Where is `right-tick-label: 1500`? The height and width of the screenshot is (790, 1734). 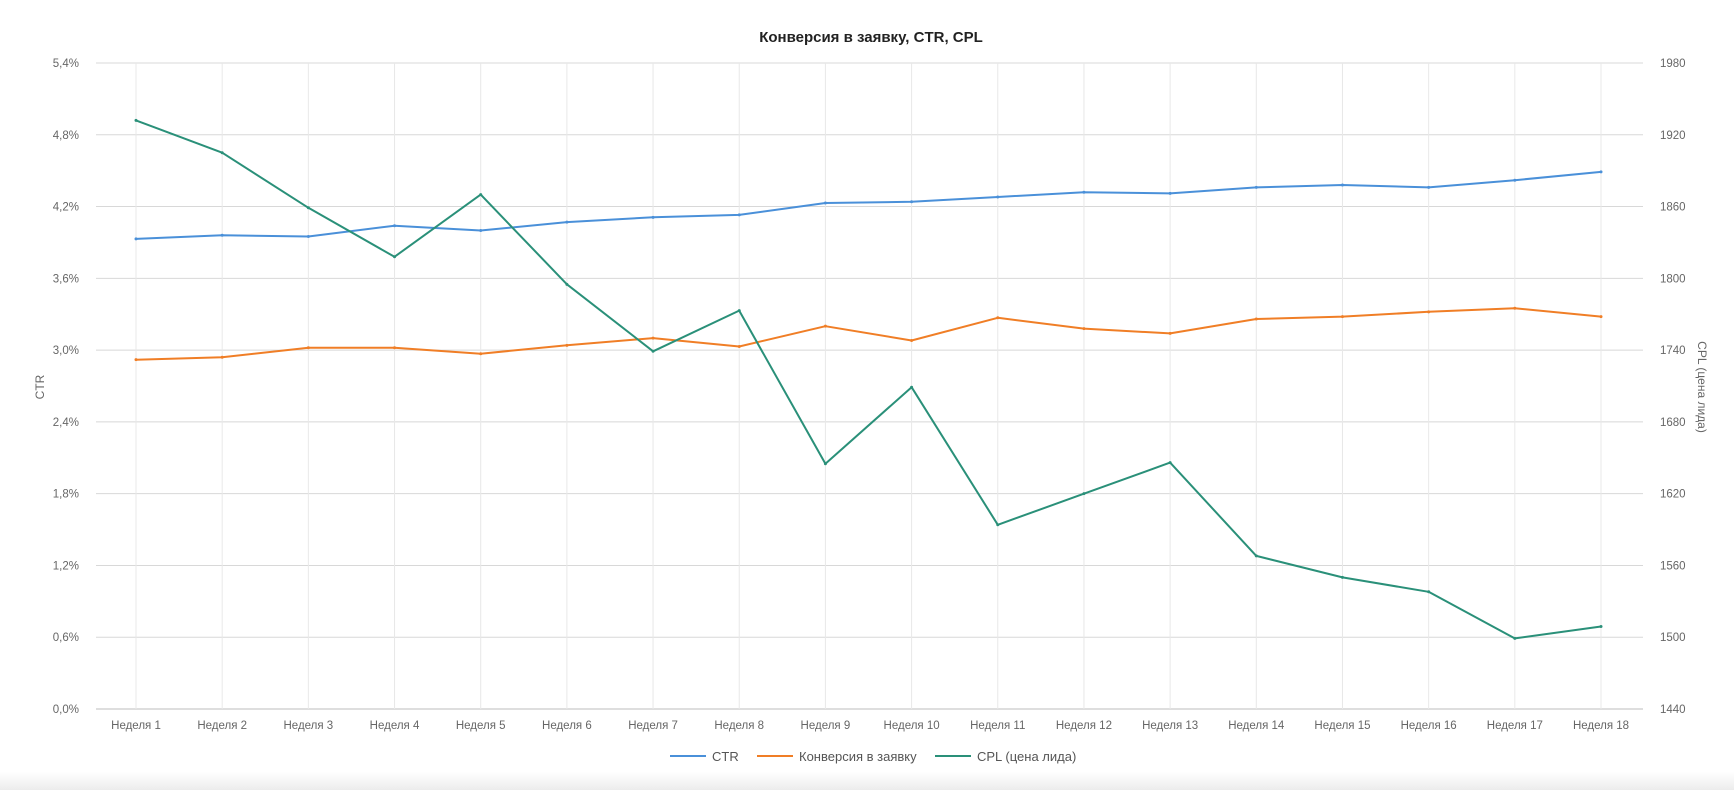 right-tick-label: 1500 is located at coordinates (1673, 638).